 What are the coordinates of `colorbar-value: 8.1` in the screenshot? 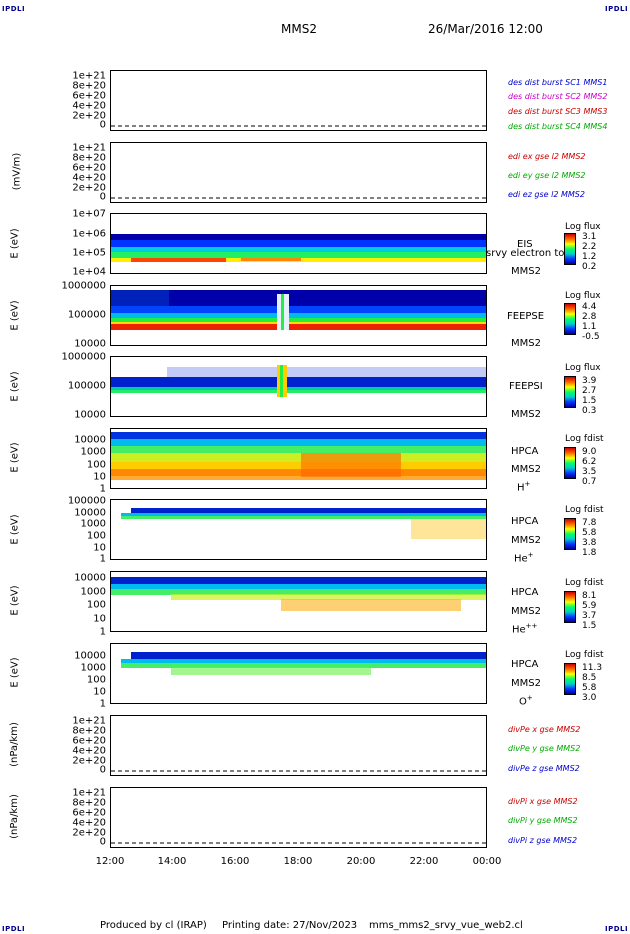 It's located at (589, 596).